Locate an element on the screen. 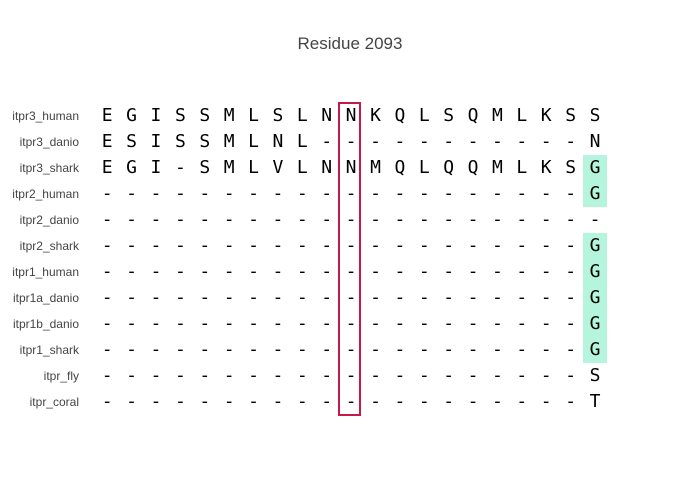 The image size is (700, 500). sequence-label: itpr3_danio is located at coordinates (49, 142).